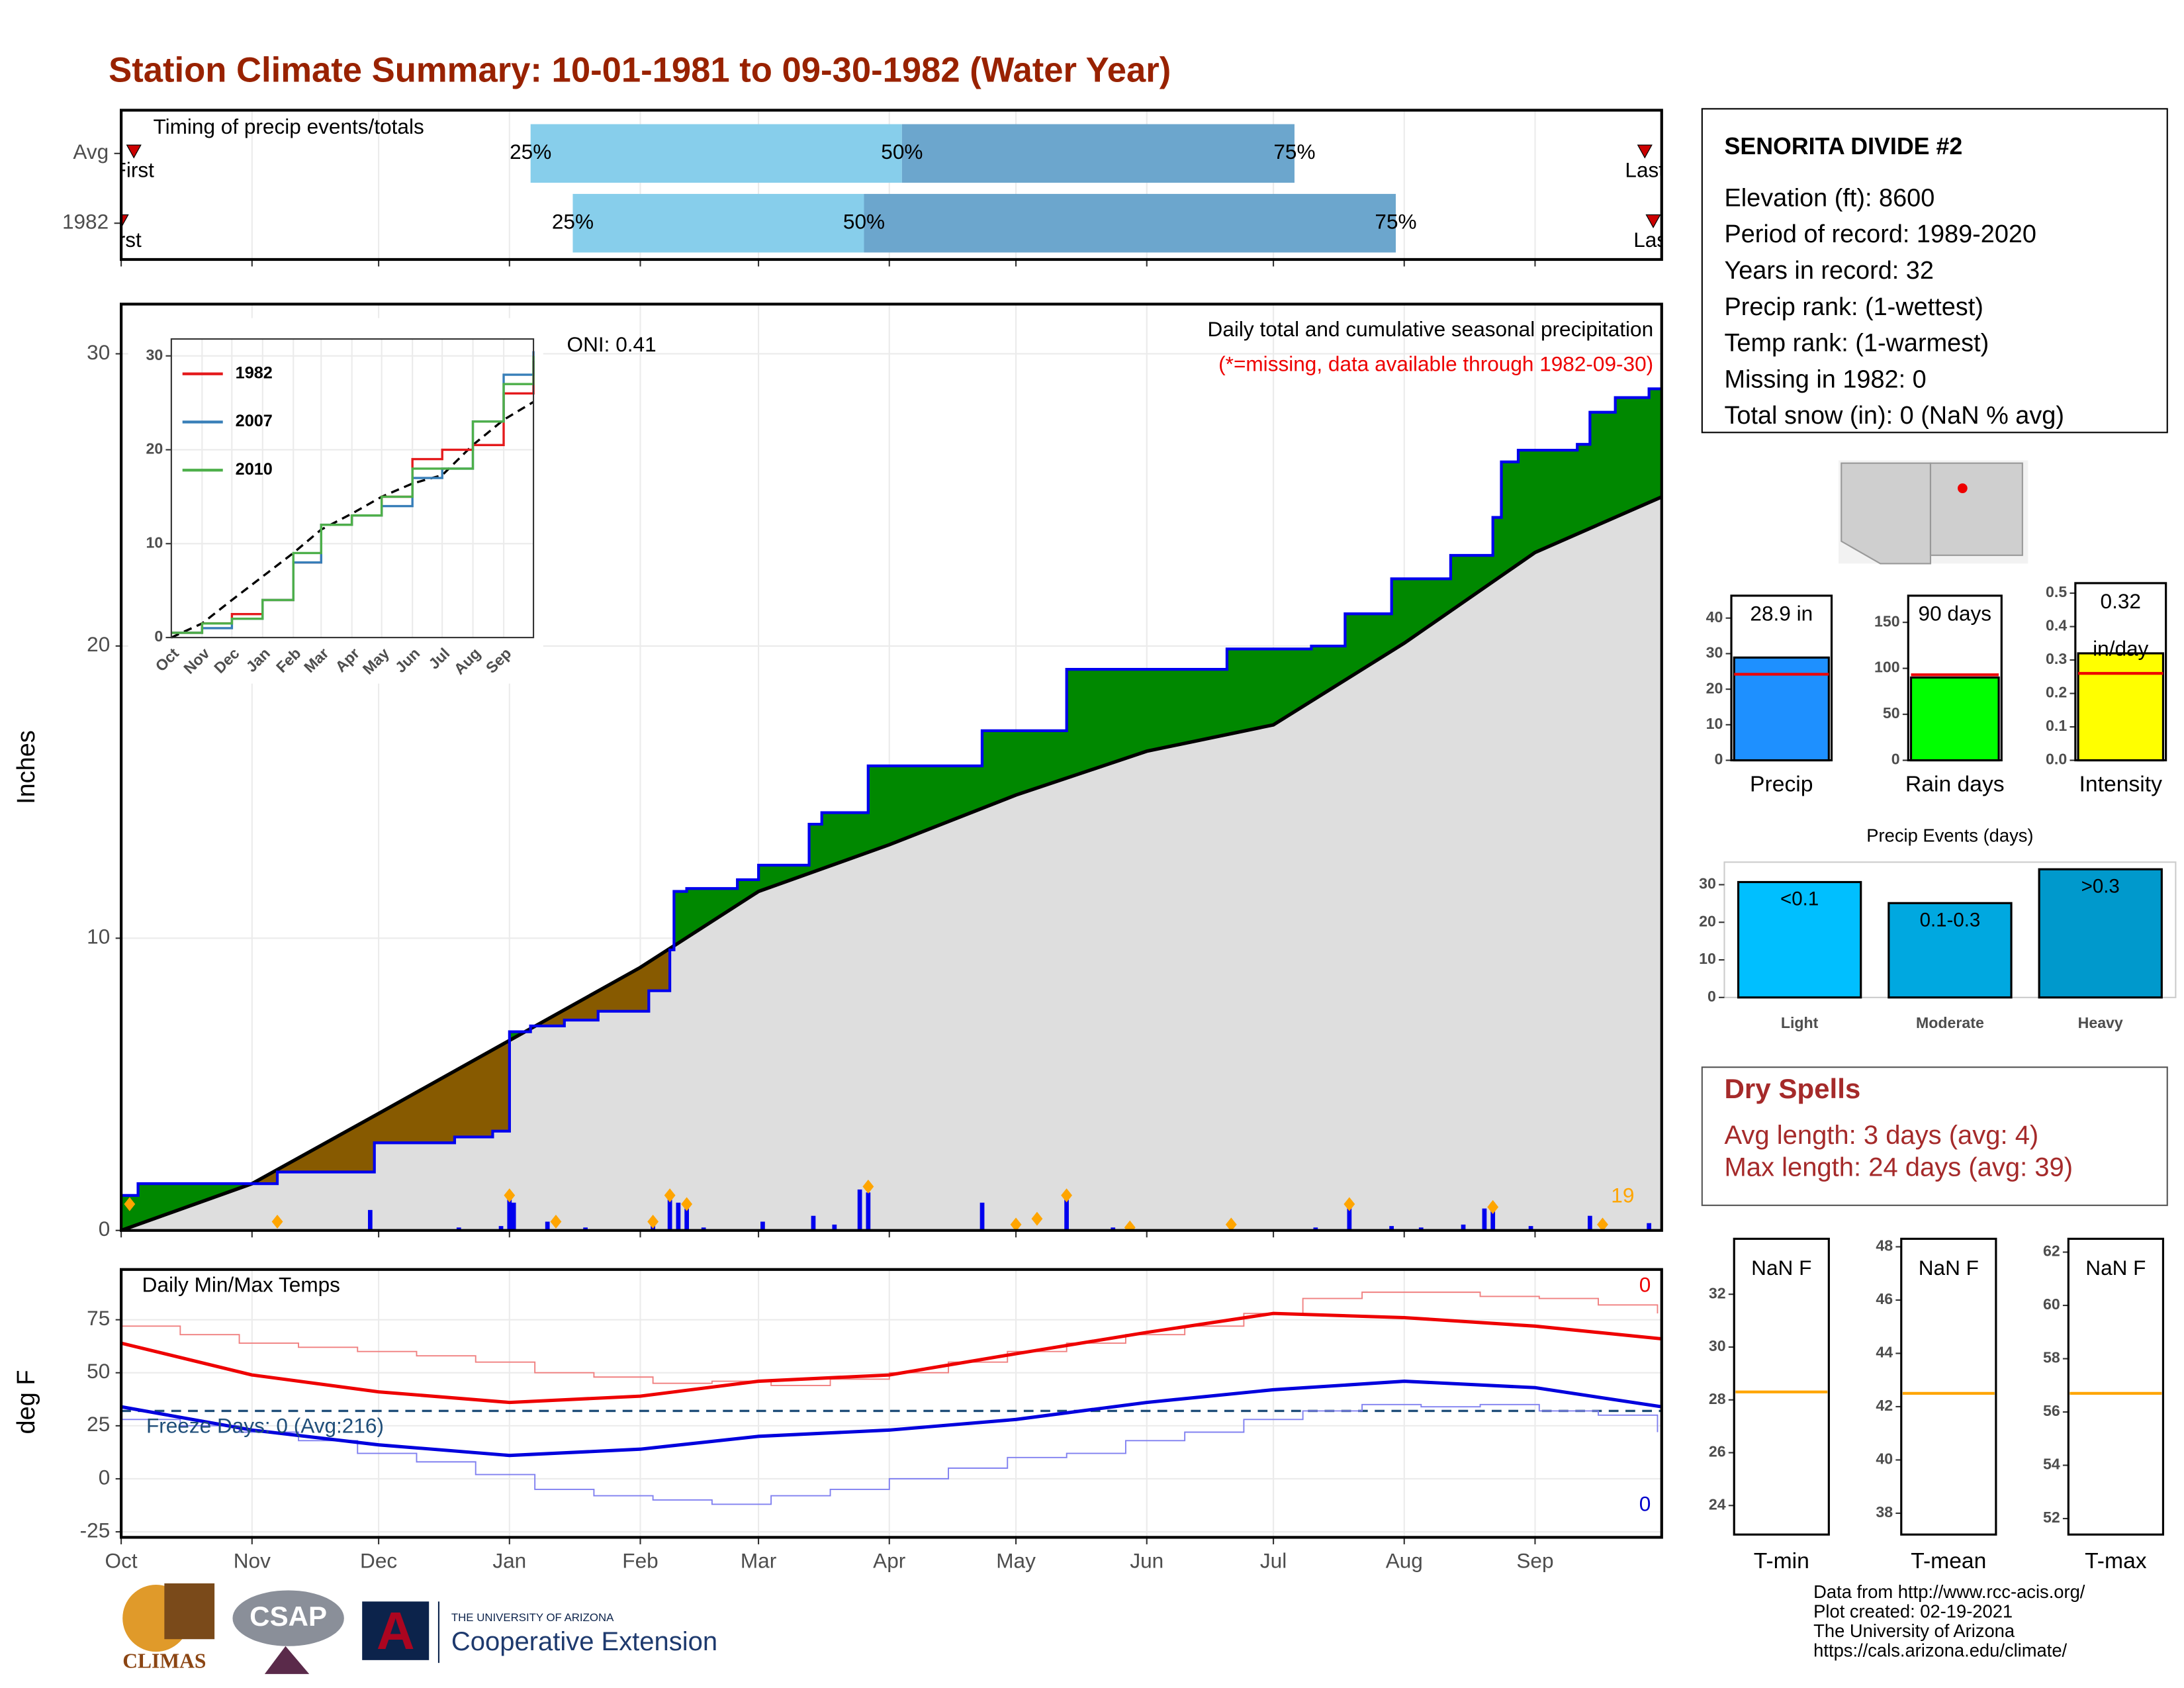  Describe the element at coordinates (1885, 1405) in the screenshot. I see `y-tick-label: 42` at that location.